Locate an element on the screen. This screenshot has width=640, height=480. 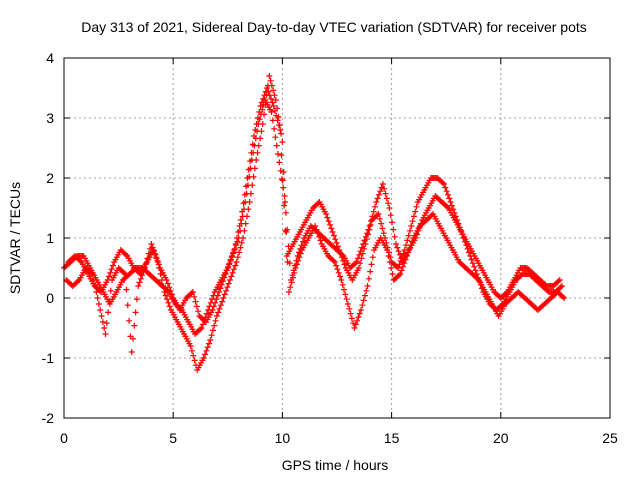
x-tick-label: 25 is located at coordinates (610, 438).